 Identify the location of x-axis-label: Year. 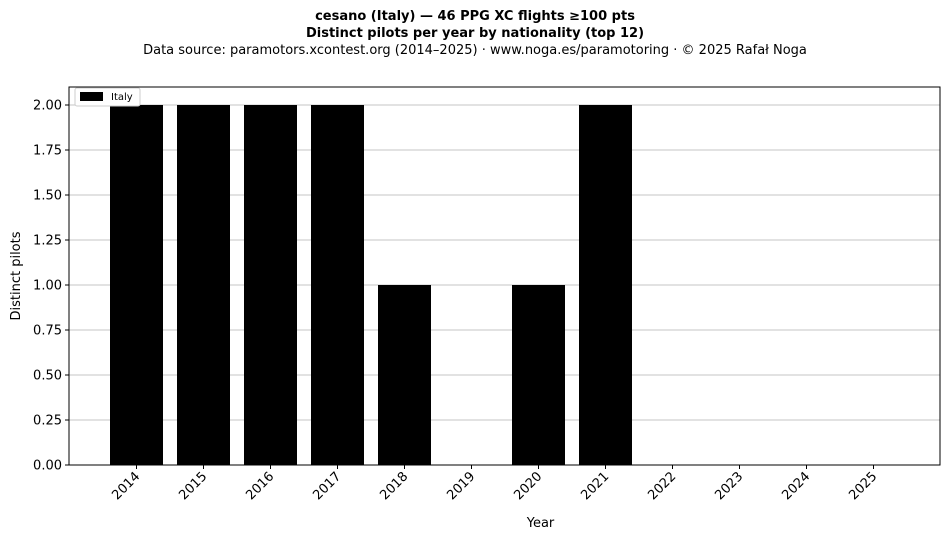
(540, 523).